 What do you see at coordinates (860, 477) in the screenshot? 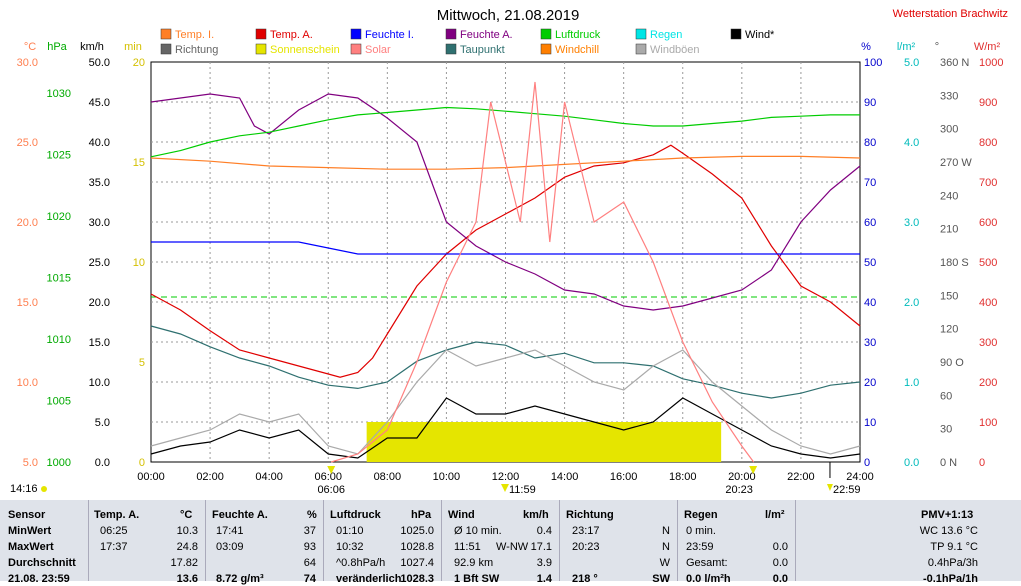
I see `time-tick: 24:00` at bounding box center [860, 477].